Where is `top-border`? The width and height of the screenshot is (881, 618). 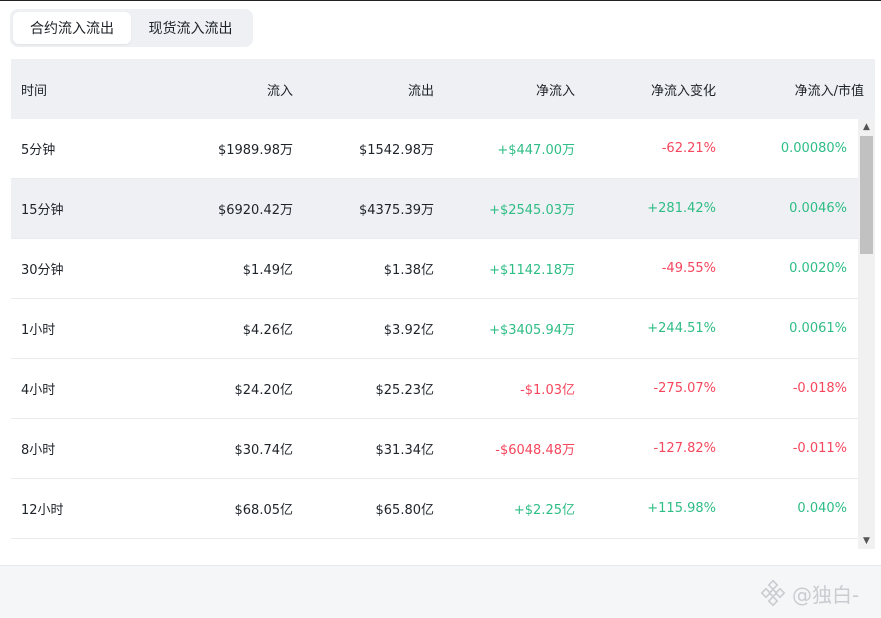 top-border is located at coordinates (440, 0).